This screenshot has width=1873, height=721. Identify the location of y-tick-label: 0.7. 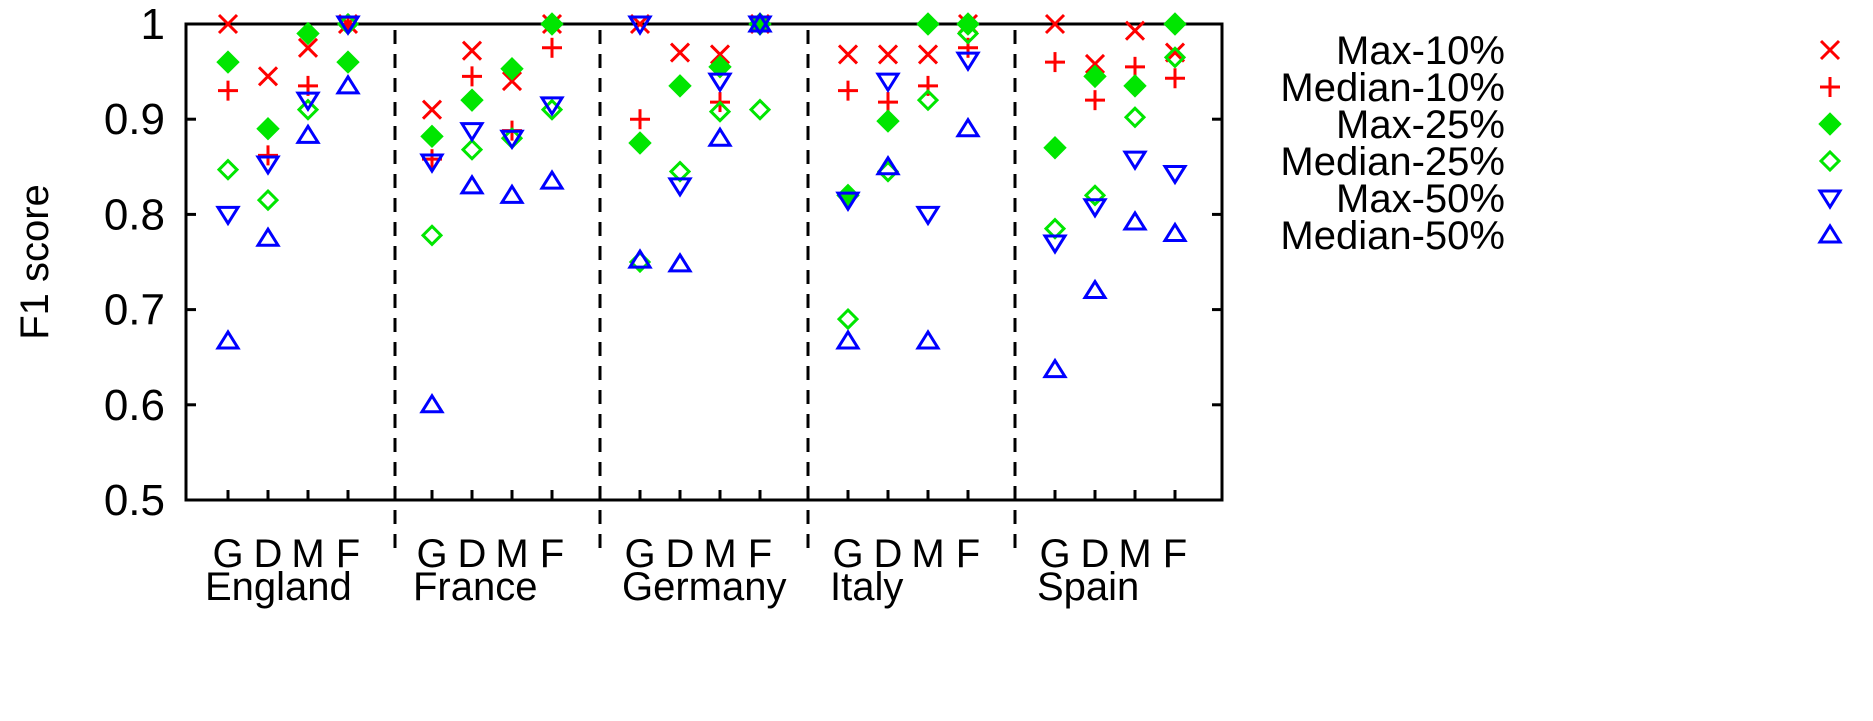
(134, 310).